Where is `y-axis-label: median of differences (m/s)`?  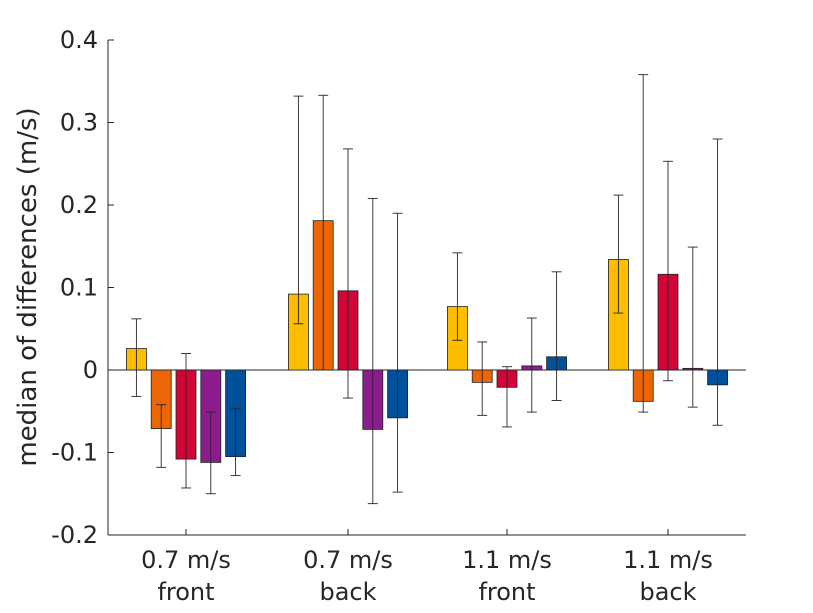 y-axis-label: median of differences (m/s) is located at coordinates (28, 286).